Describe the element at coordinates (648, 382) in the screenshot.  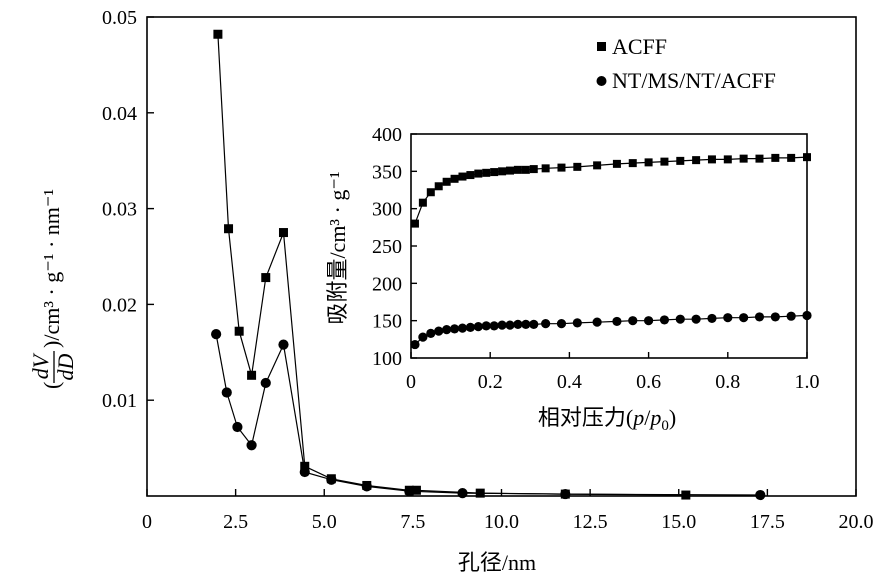
I see `inset-x-tick-label: 0.6` at that location.